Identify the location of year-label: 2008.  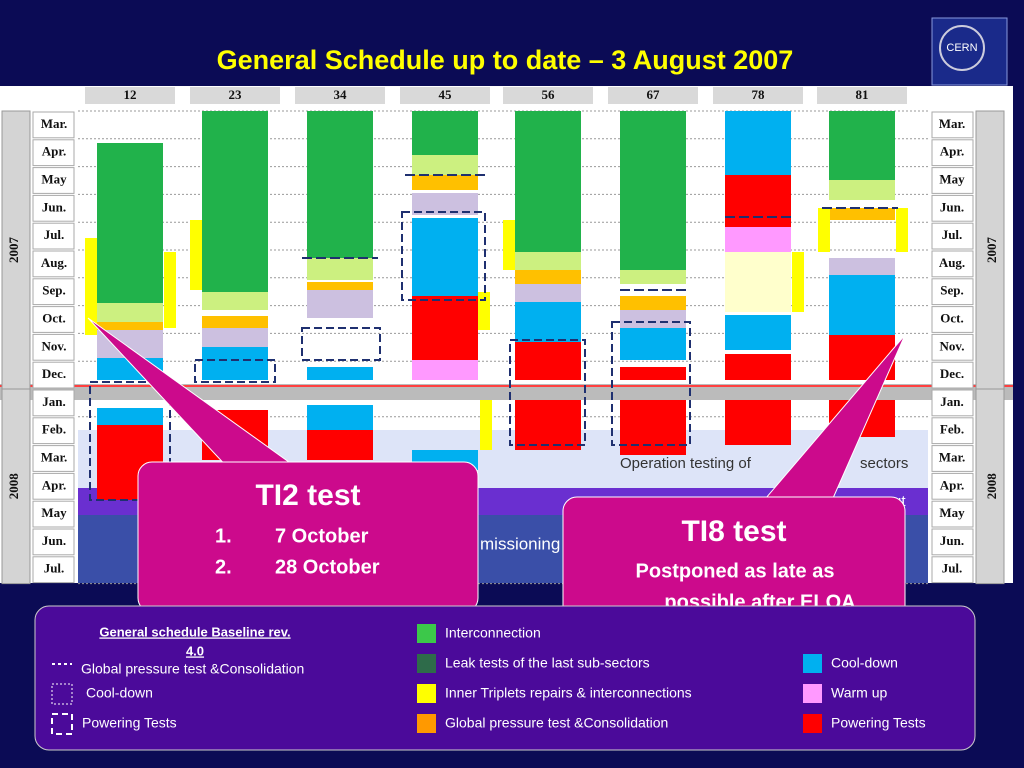
(13, 486).